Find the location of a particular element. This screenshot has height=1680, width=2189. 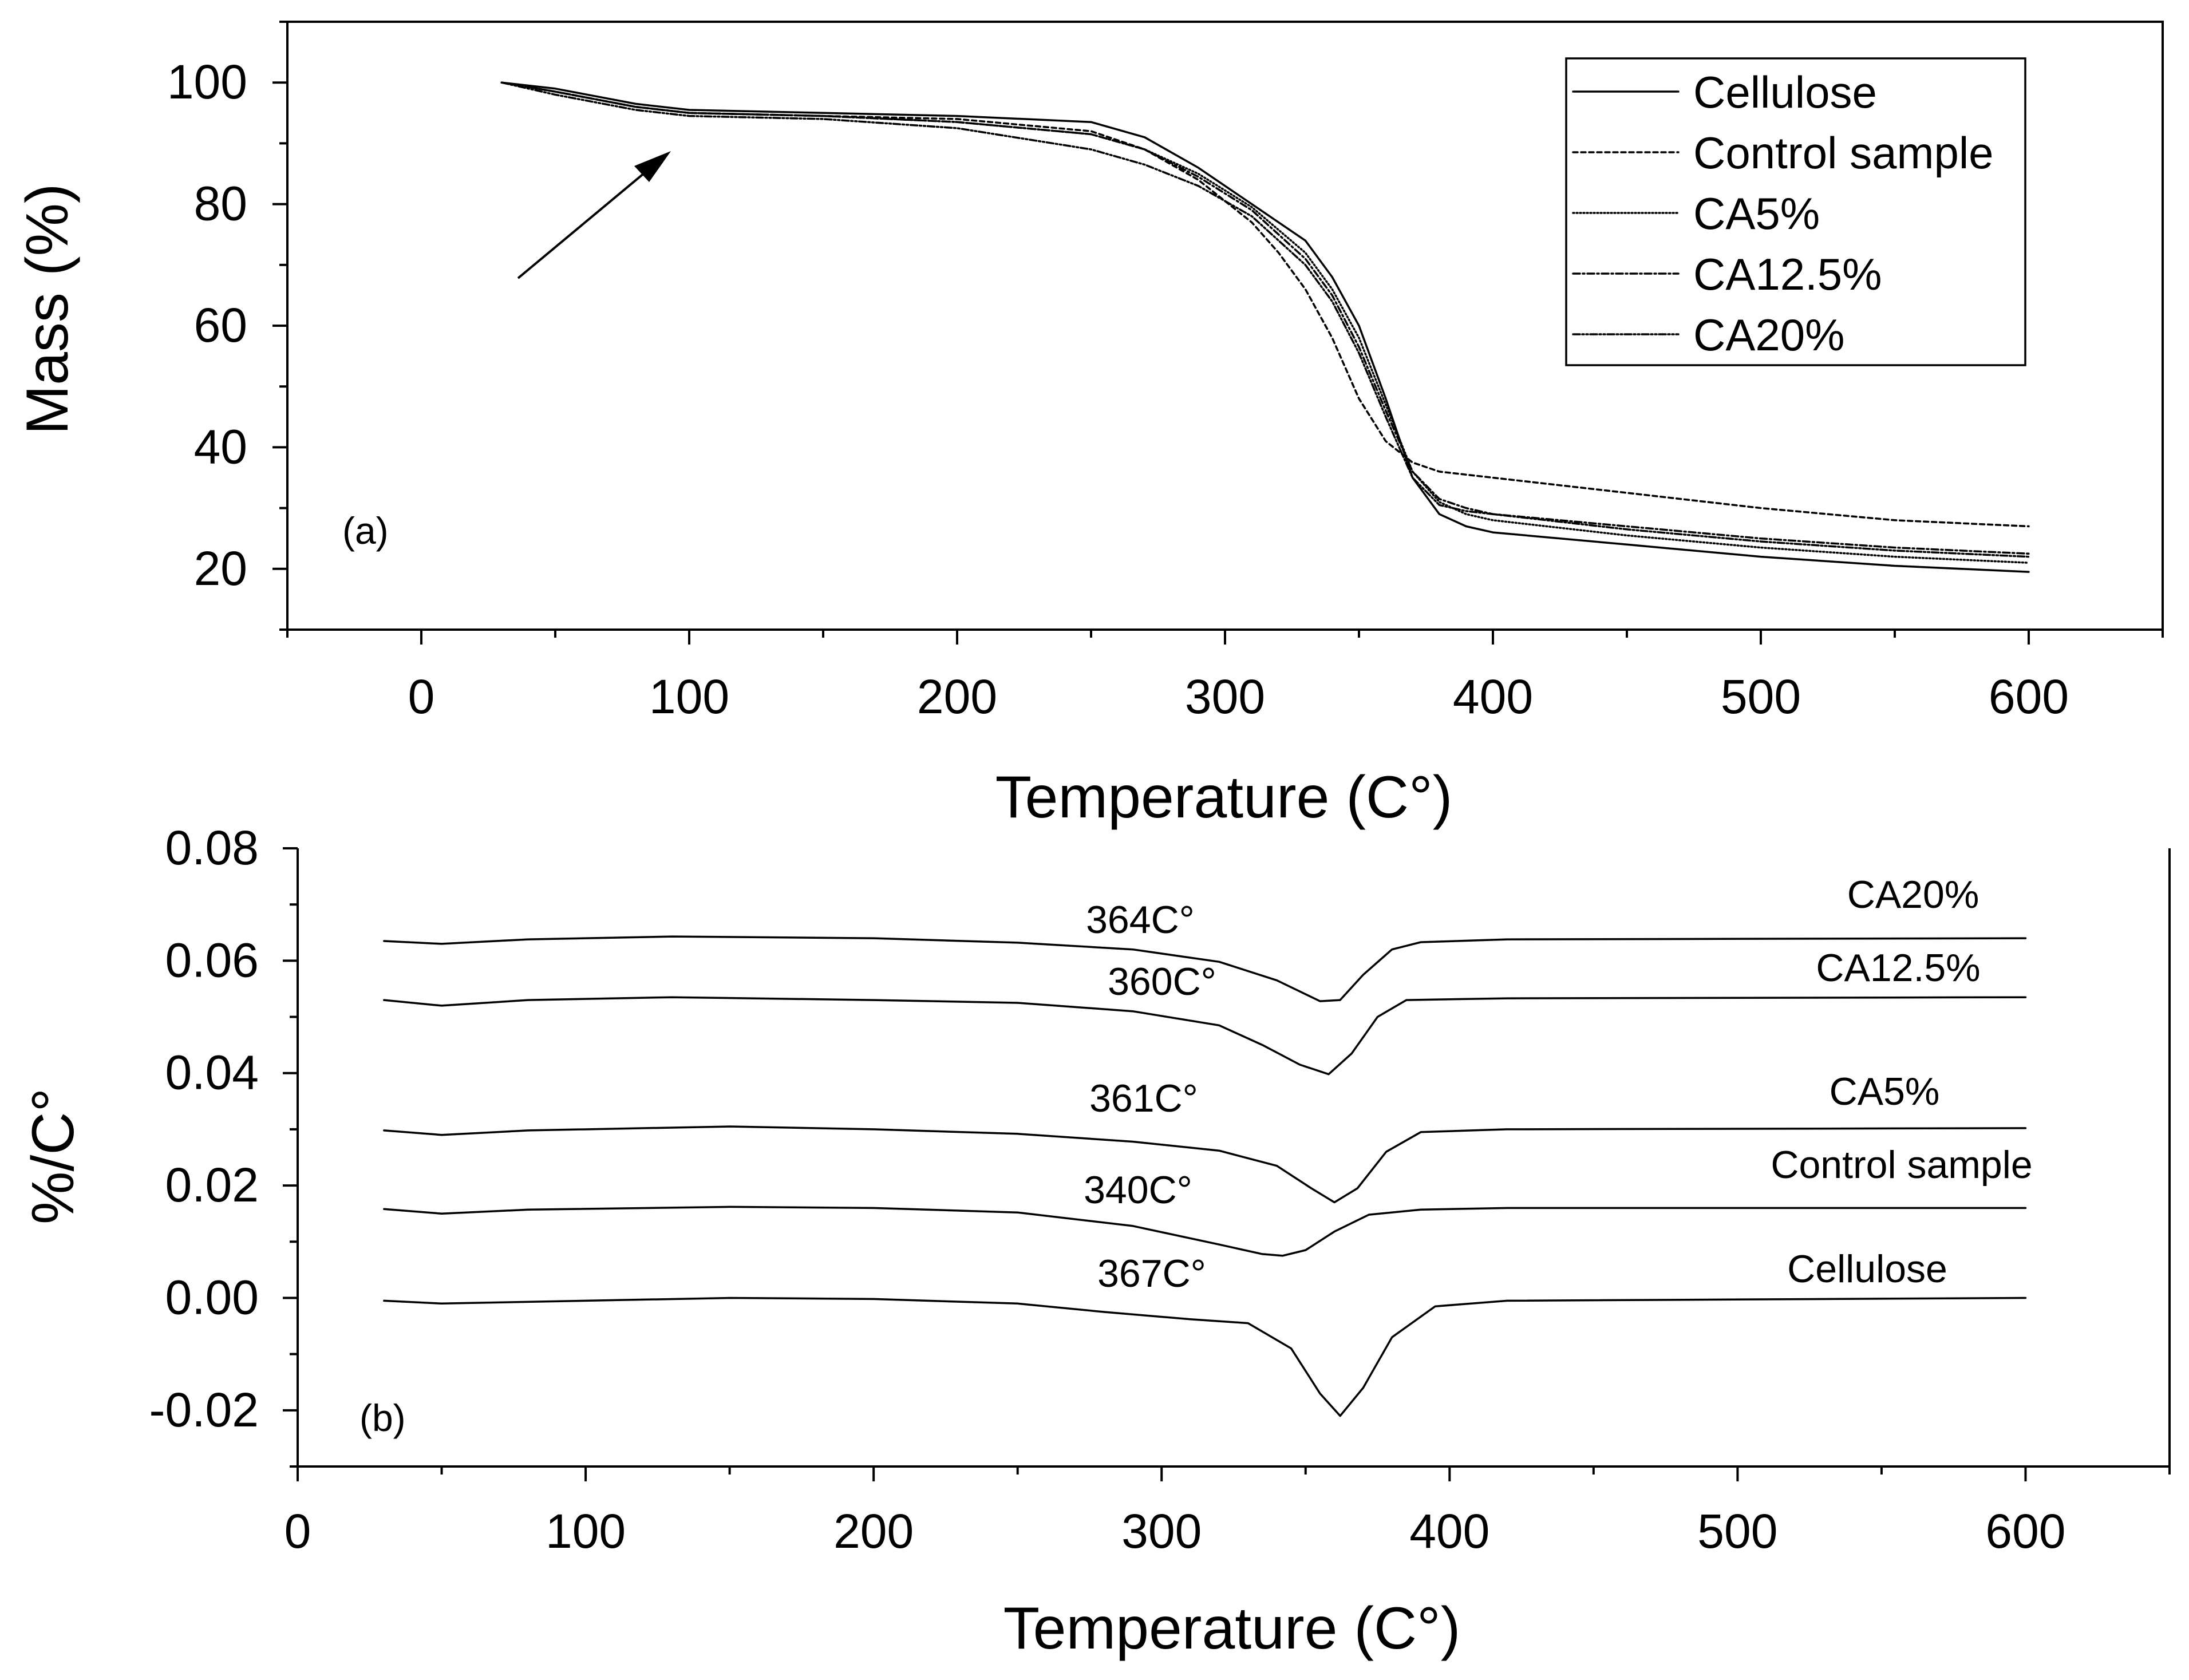

panel-b-x-tick-label: 500 is located at coordinates (1737, 1531).